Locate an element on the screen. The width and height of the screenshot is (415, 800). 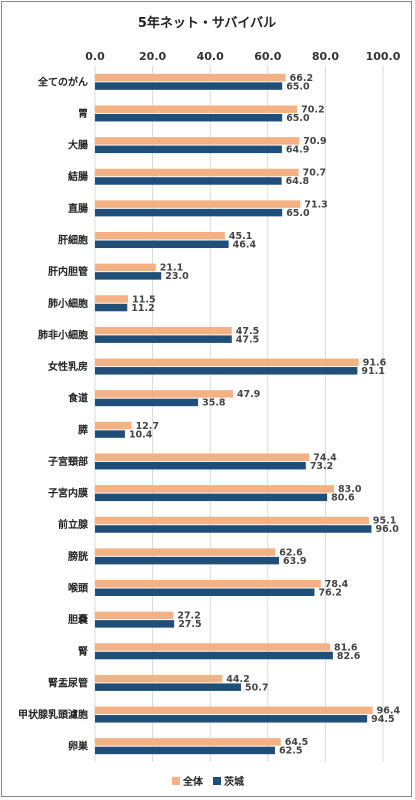
category-label: 肝内胆管 is located at coordinates (68, 271).